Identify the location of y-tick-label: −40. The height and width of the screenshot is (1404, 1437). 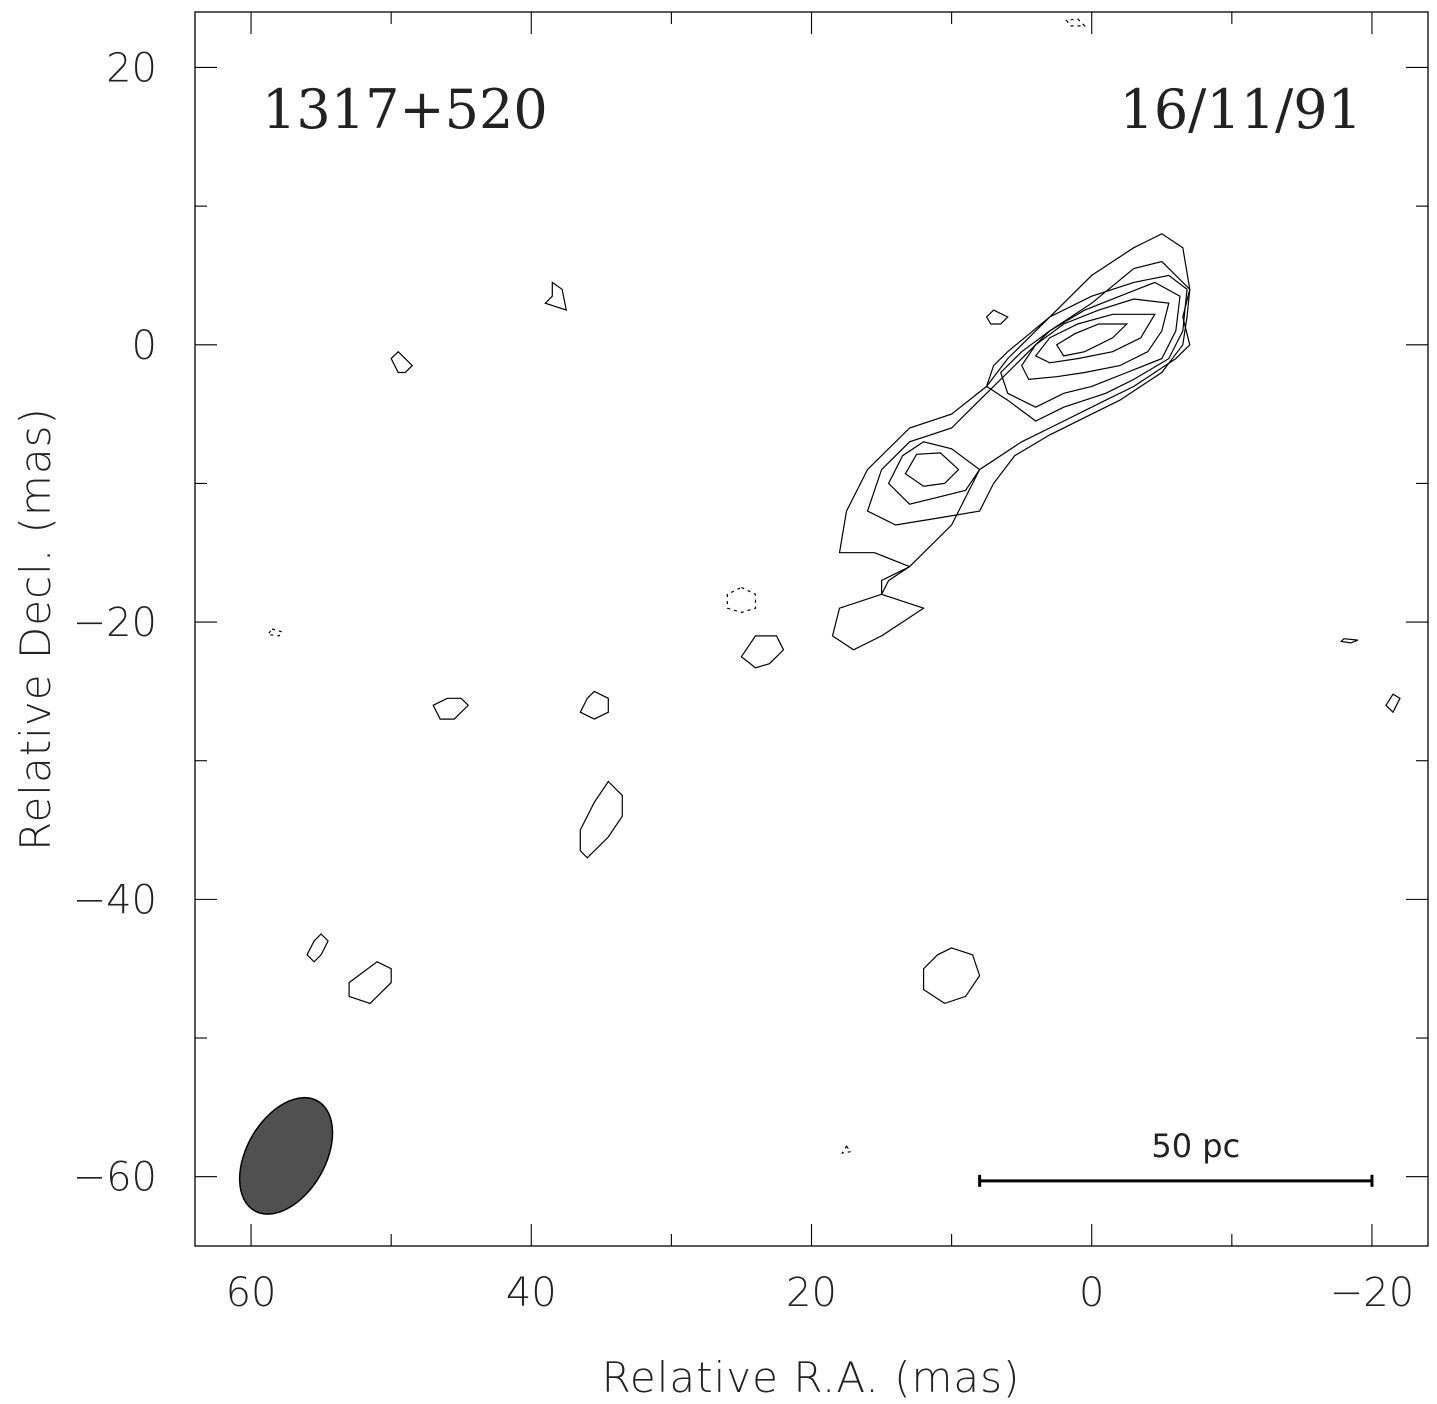
(115, 900).